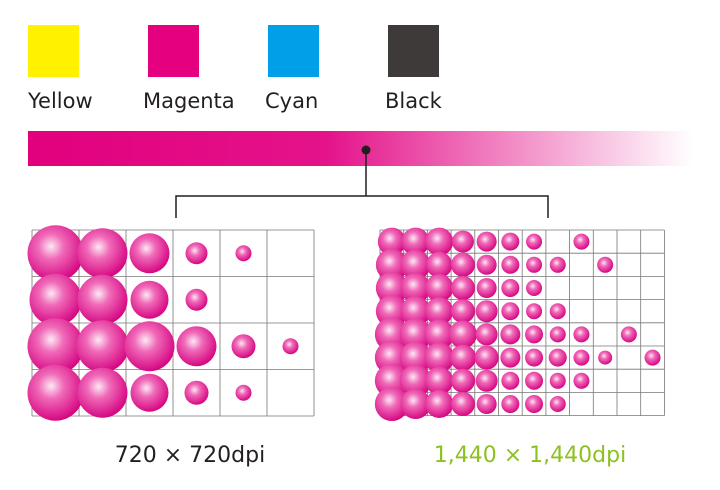 The width and height of the screenshot is (720, 490). Describe the element at coordinates (413, 51) in the screenshot. I see `black-swatch` at that location.